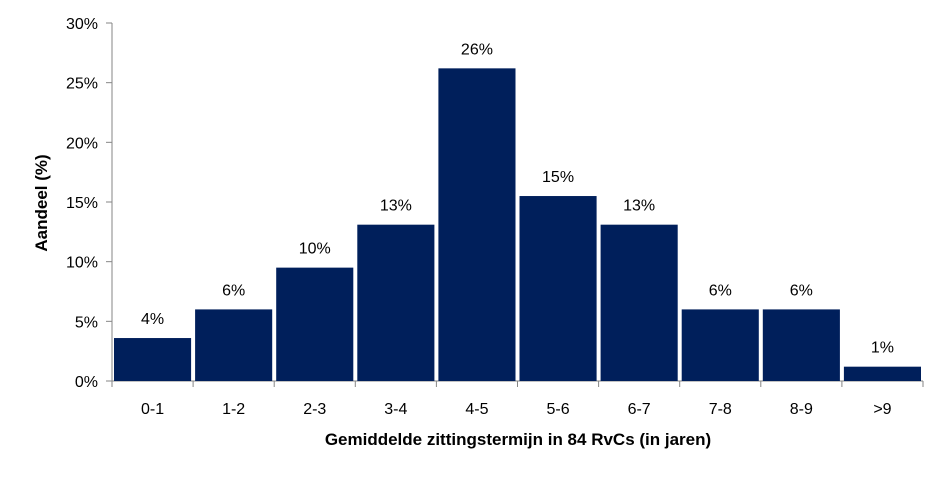 The height and width of the screenshot is (479, 946). I want to click on data-label: 26%, so click(477, 49).